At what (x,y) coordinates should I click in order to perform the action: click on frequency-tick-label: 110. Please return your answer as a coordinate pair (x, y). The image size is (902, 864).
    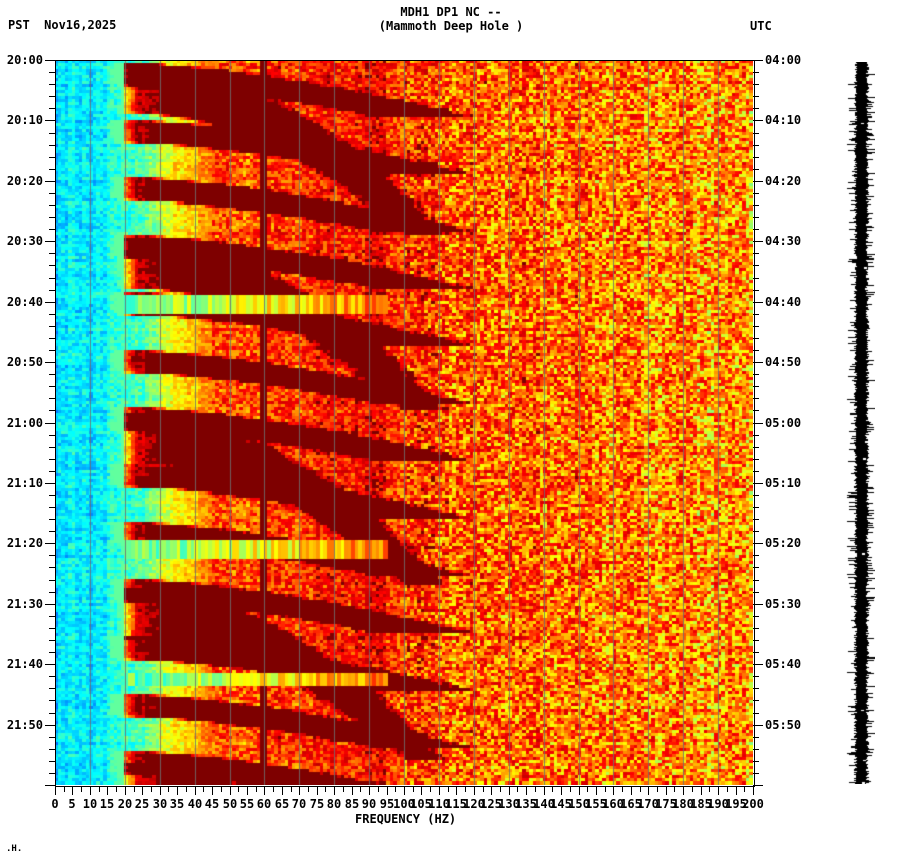
    Looking at the image, I should click on (439, 804).